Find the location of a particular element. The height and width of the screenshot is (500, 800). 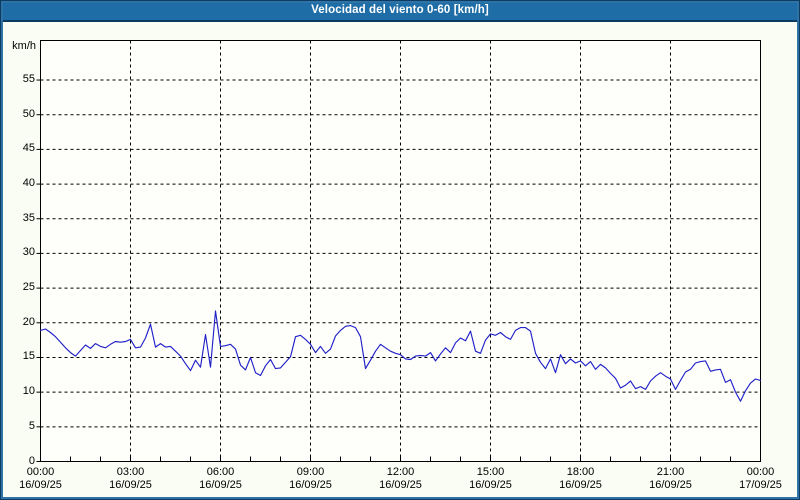

y-axis-unit-label: km/h is located at coordinates (24, 46).